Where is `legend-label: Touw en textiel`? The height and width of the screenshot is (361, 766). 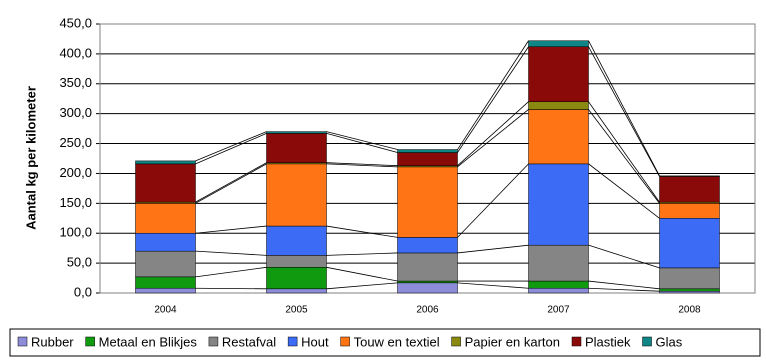 legend-label: Touw en textiel is located at coordinates (397, 341).